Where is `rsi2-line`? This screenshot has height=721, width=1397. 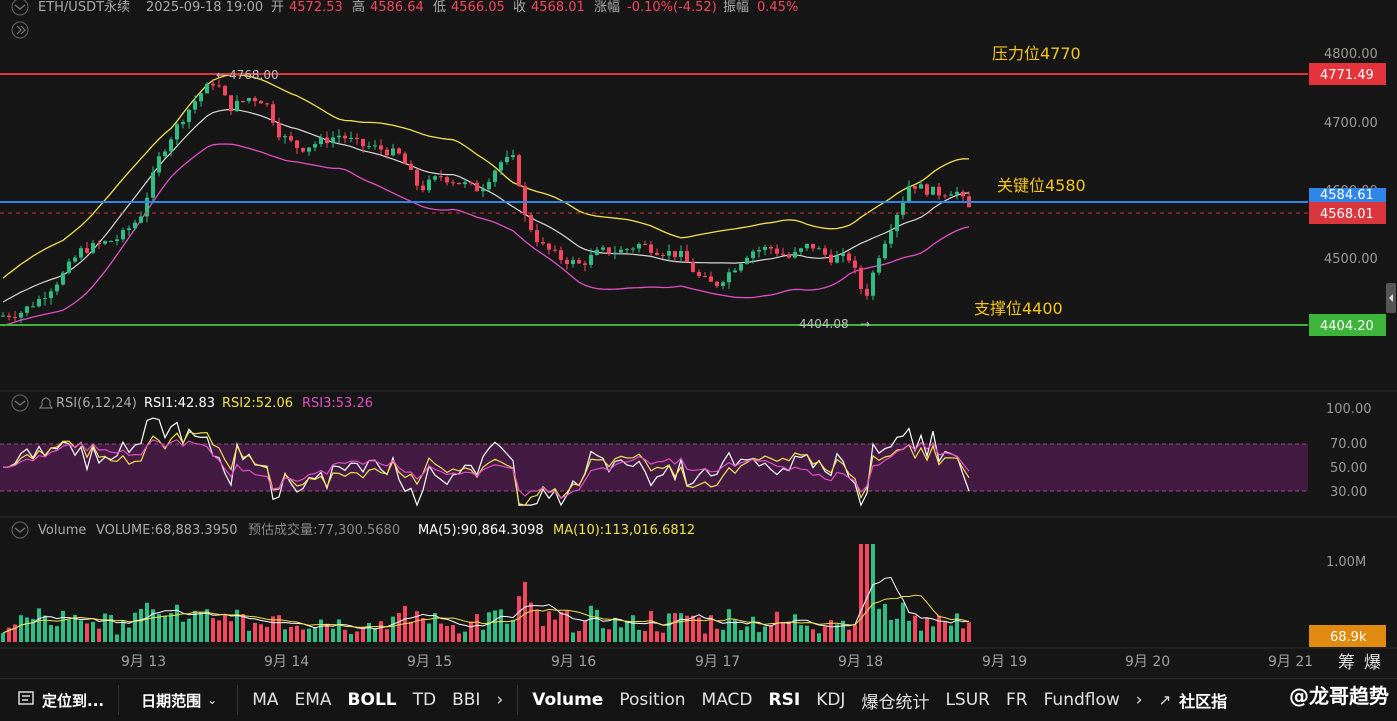
rsi2-line is located at coordinates (486, 468).